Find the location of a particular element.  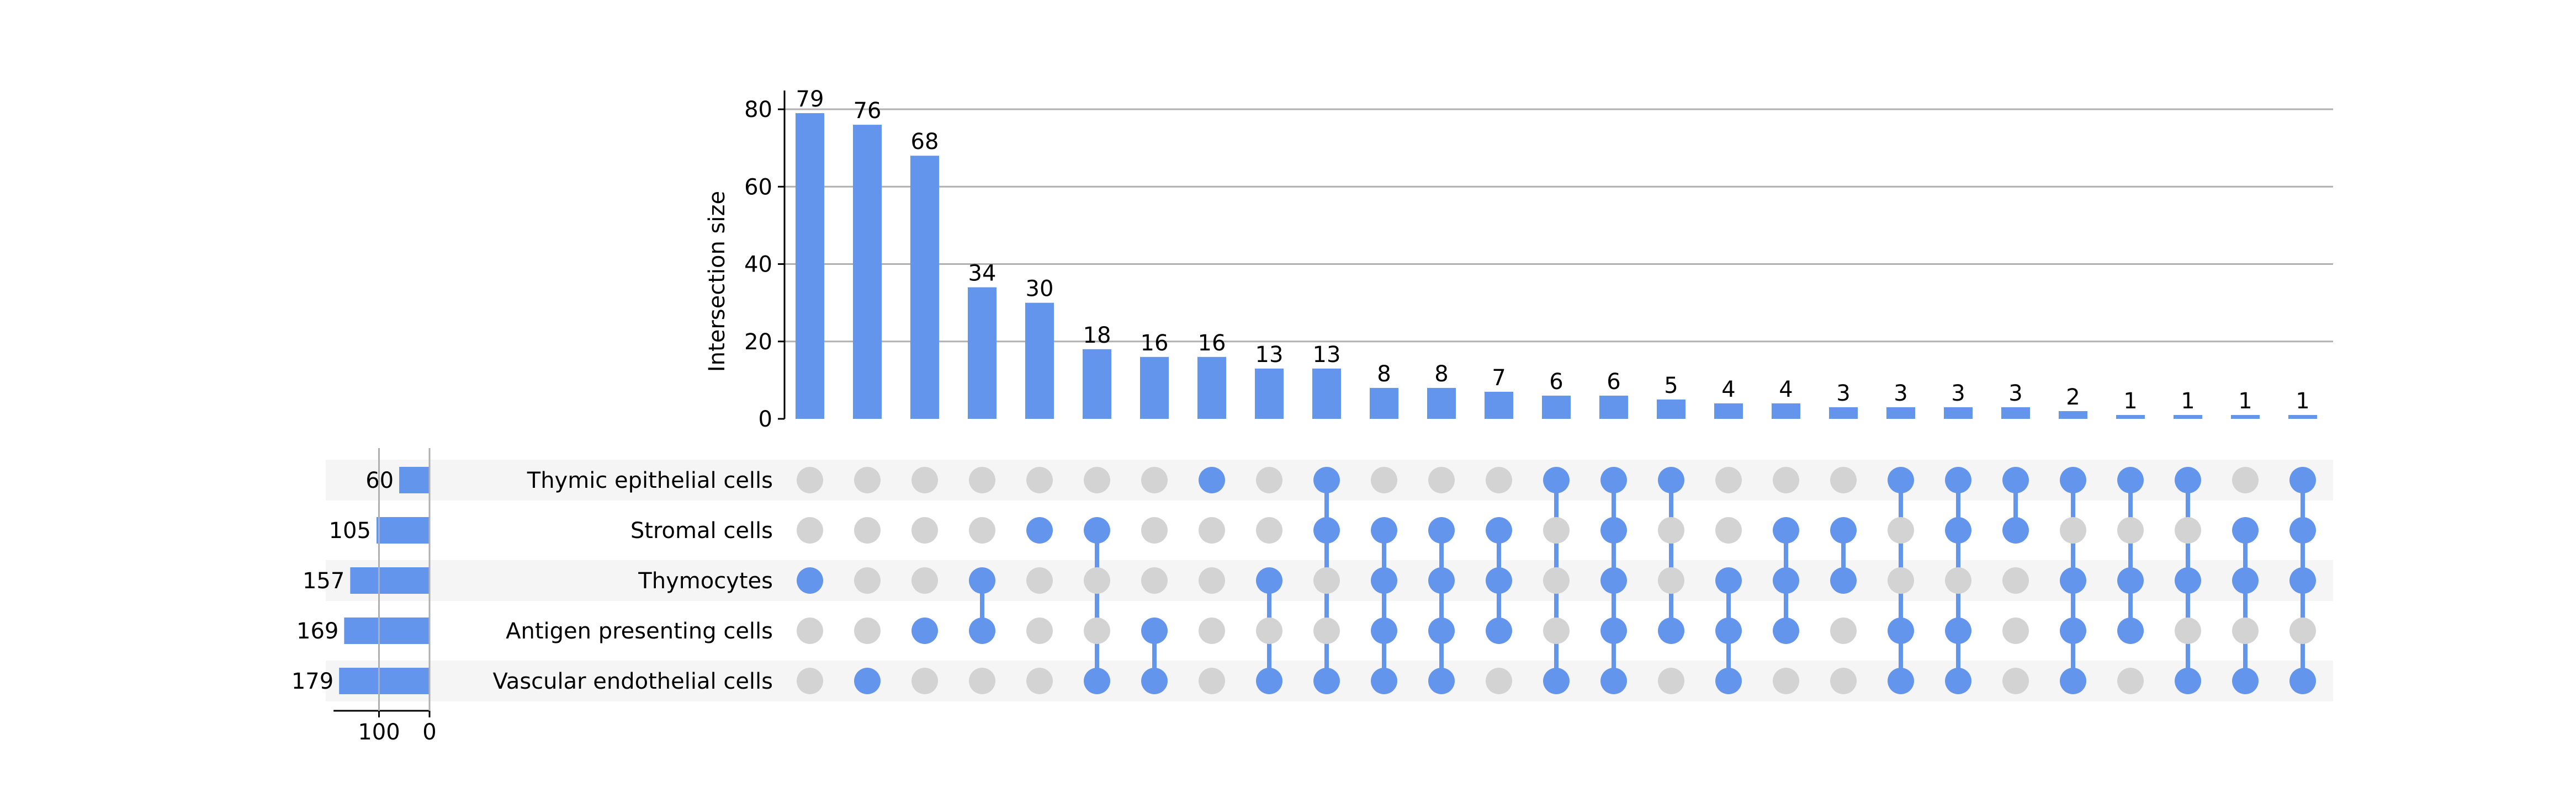

set-size-value-label: 179 is located at coordinates (312, 681).